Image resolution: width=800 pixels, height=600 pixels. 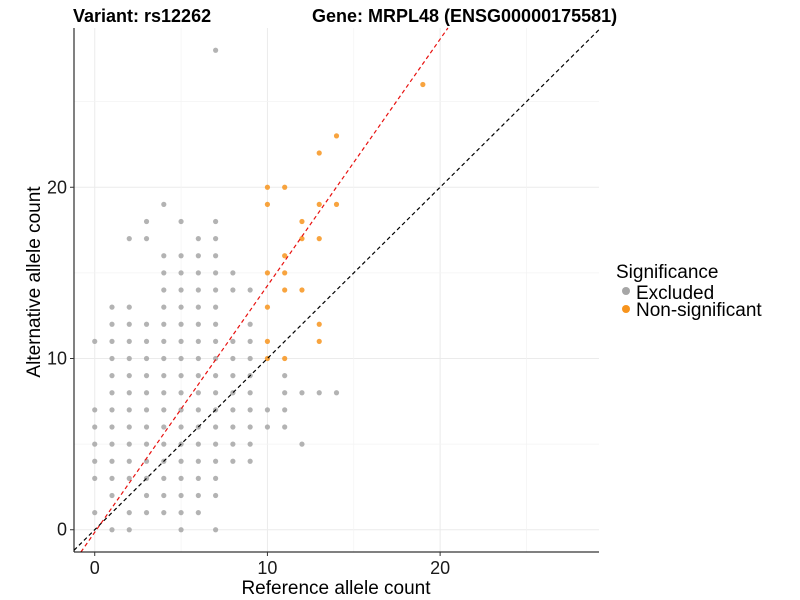 I want to click on legend-title: Significance, so click(x=667, y=272).